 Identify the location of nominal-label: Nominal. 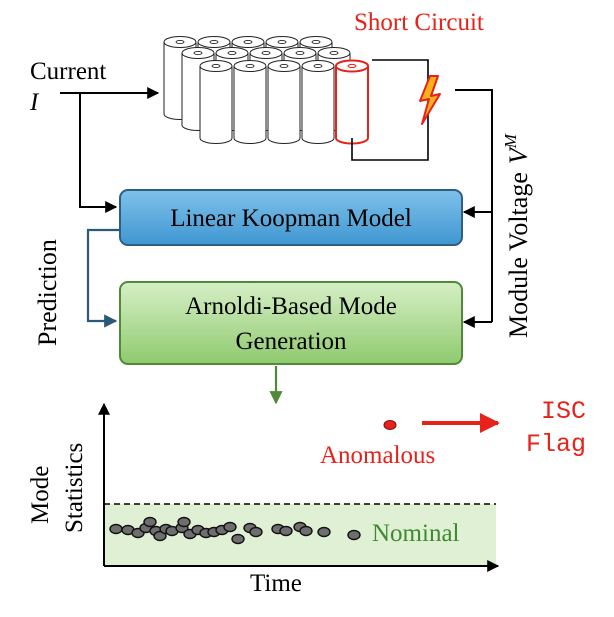
(416, 533).